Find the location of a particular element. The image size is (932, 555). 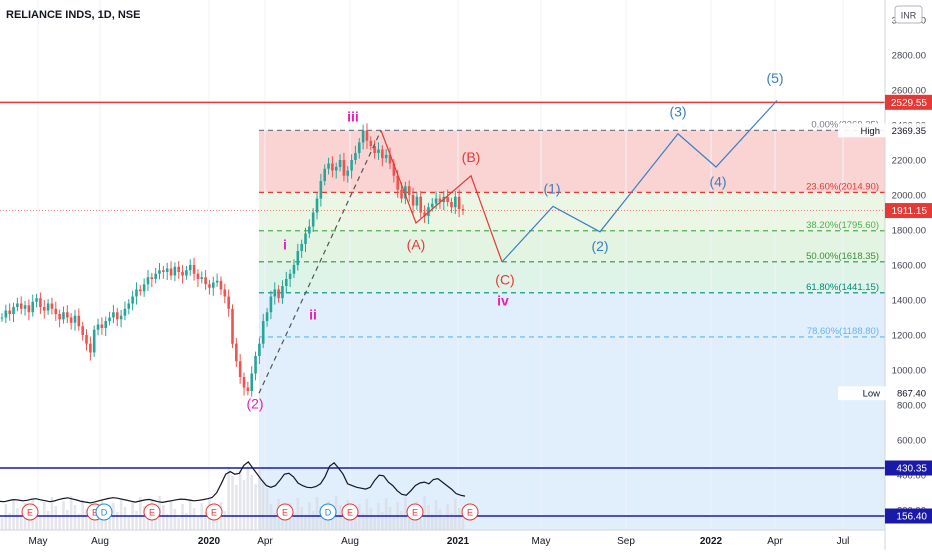

price-tick-9: 1200.00 is located at coordinates (909, 336).